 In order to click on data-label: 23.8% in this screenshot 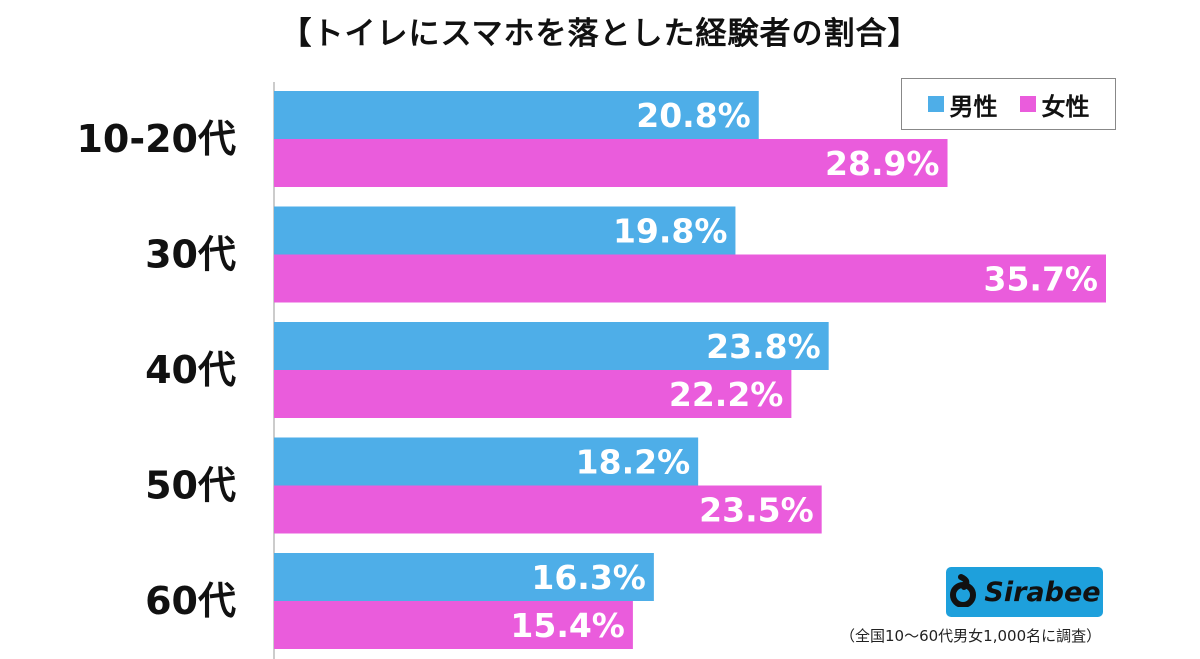, I will do `click(763, 346)`.